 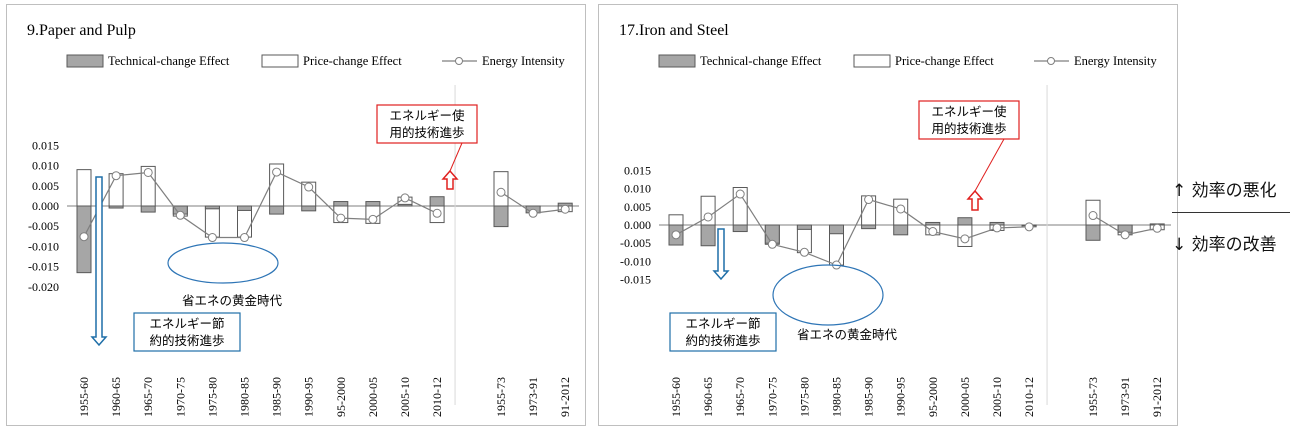 I want to click on x-tick-label: 1973-91, so click(x=1125, y=397).